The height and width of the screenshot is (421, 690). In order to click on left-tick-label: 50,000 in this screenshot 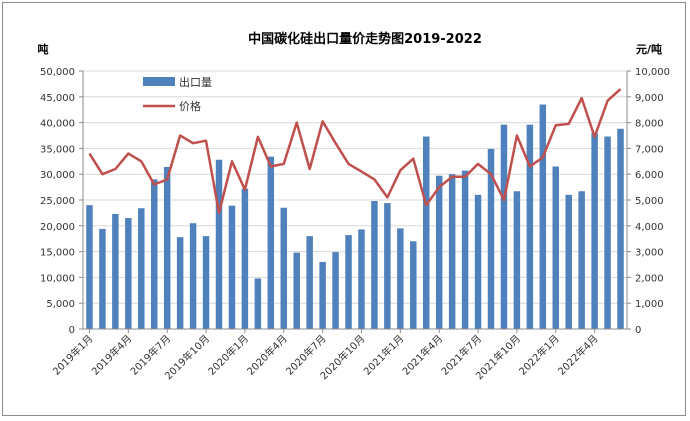, I will do `click(57, 72)`.